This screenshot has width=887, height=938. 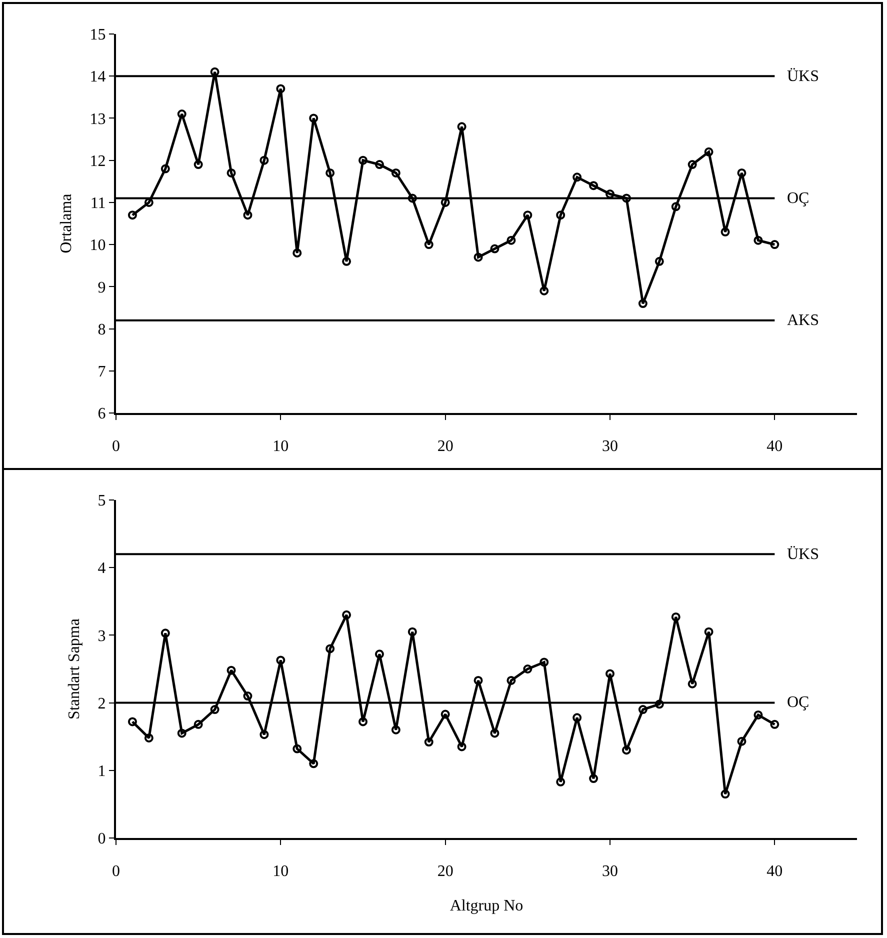 I want to click on y-tick-label: 14, so click(x=98, y=77).